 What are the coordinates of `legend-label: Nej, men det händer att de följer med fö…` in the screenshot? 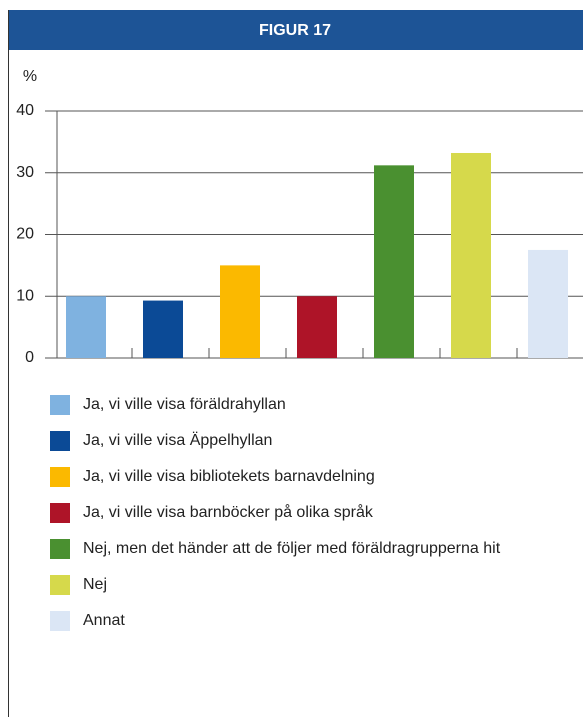 It's located at (292, 548).